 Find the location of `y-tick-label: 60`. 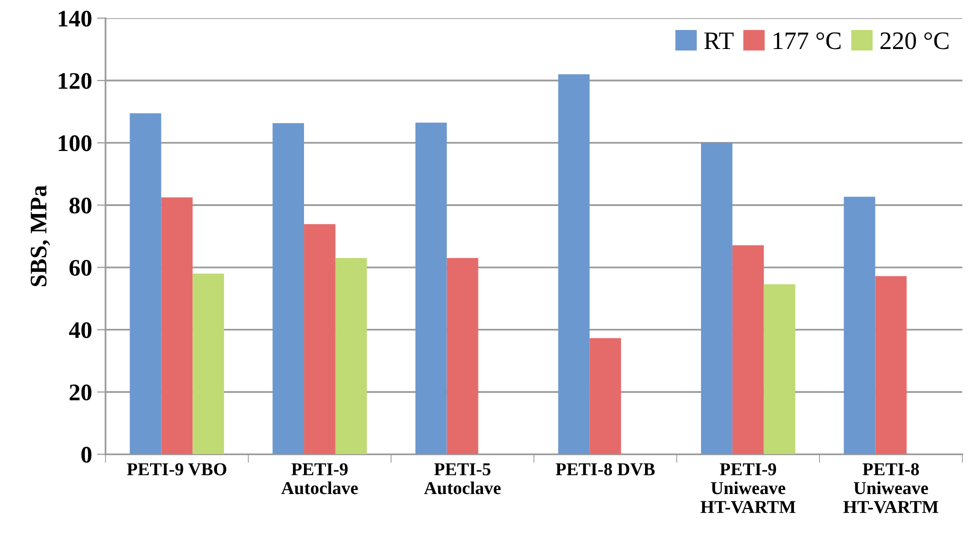

y-tick-label: 60 is located at coordinates (81, 268).